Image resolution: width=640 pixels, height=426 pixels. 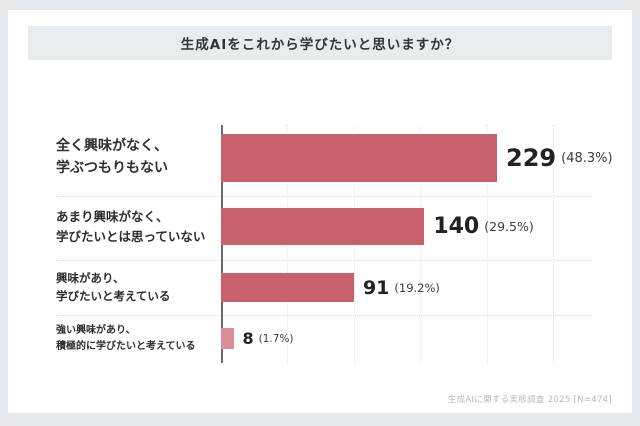 I want to click on category-label: 興味があり、 学びたいと考えている, so click(x=138, y=288).